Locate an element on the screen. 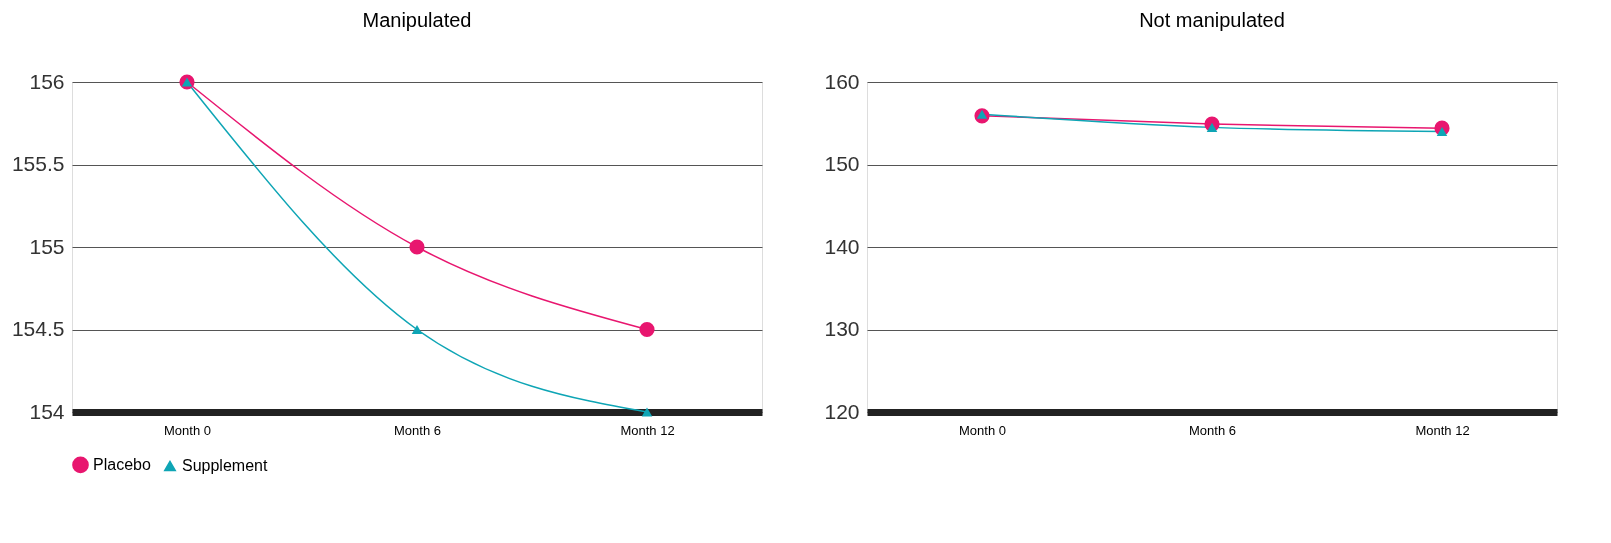  y-tick-label: 156 is located at coordinates (47, 81).